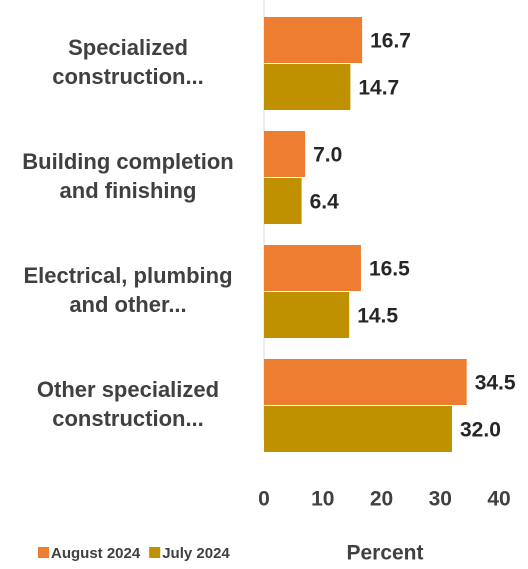 The image size is (528, 569). What do you see at coordinates (390, 41) in the screenshot?
I see `value-label: 16.7` at bounding box center [390, 41].